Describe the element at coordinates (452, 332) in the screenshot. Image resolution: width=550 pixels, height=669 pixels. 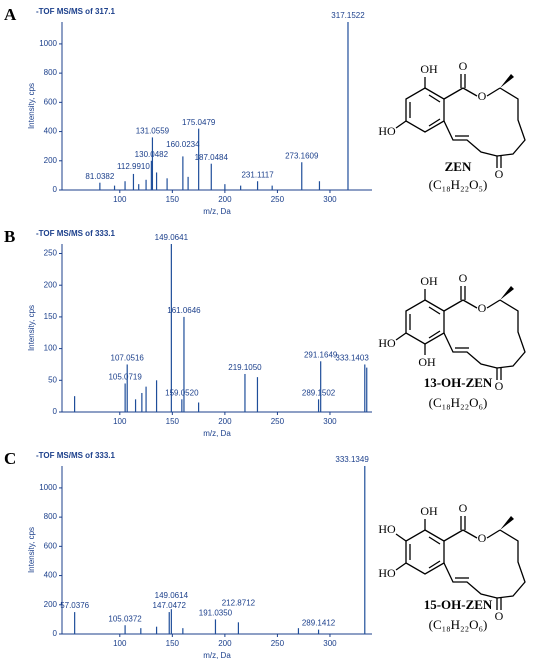
I see `structure: OH O O HO O OH` at that location.